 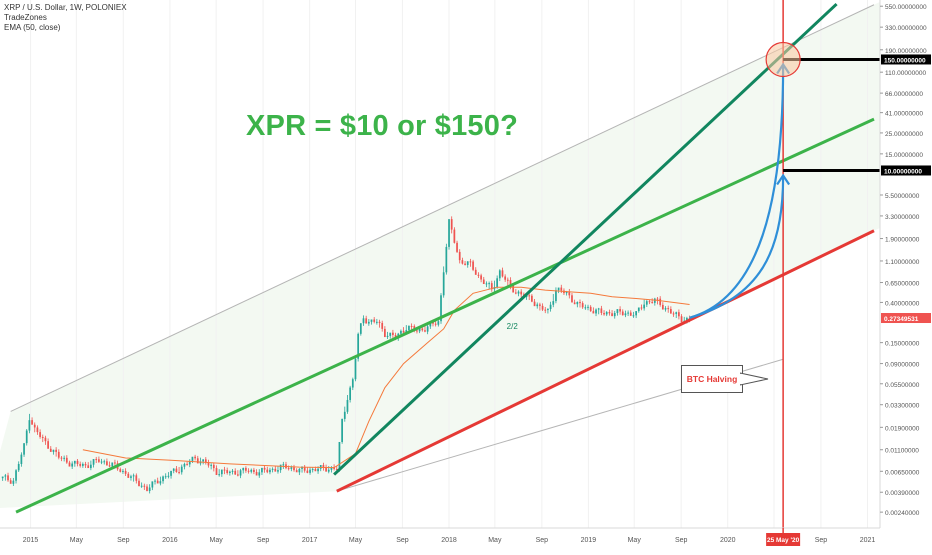 I want to click on indicator-tradezones: TradeZones, so click(x=25, y=17).